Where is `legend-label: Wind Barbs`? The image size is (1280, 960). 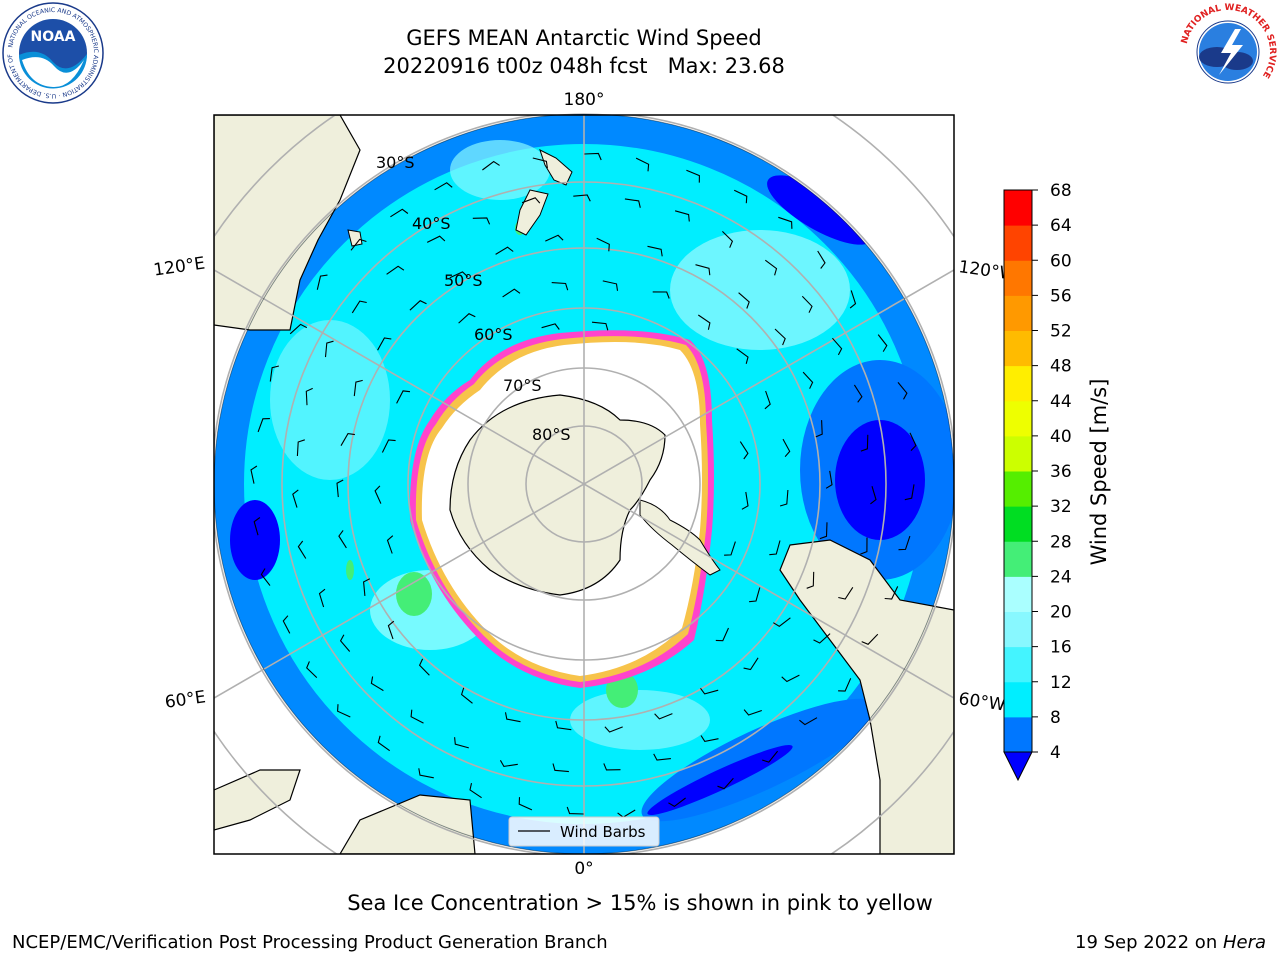 legend-label: Wind Barbs is located at coordinates (603, 832).